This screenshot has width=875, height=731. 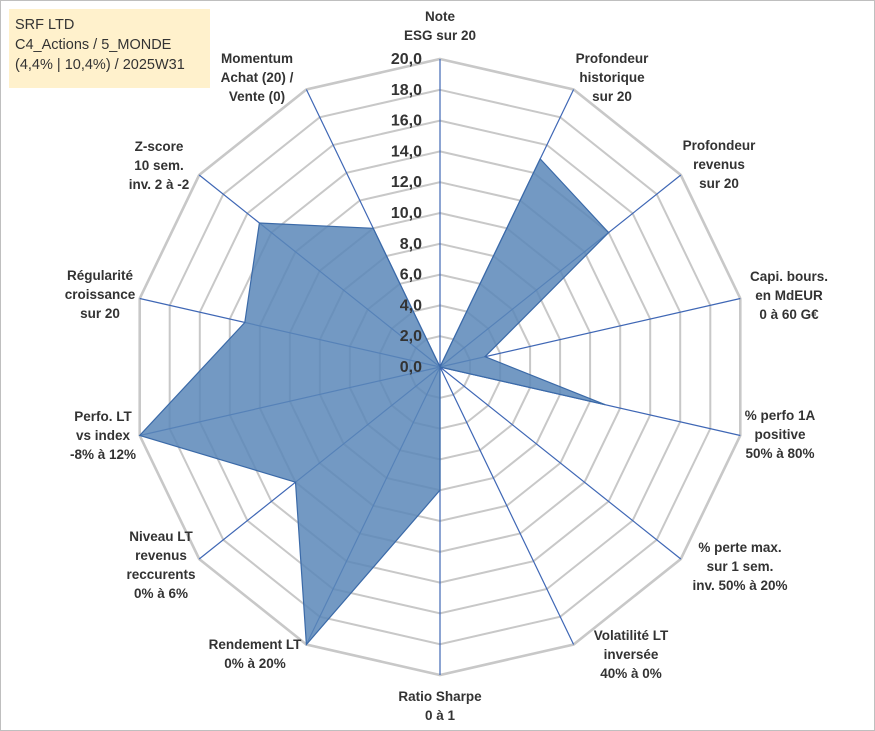 What do you see at coordinates (411, 305) in the screenshot?
I see `tick-label: 4,0` at bounding box center [411, 305].